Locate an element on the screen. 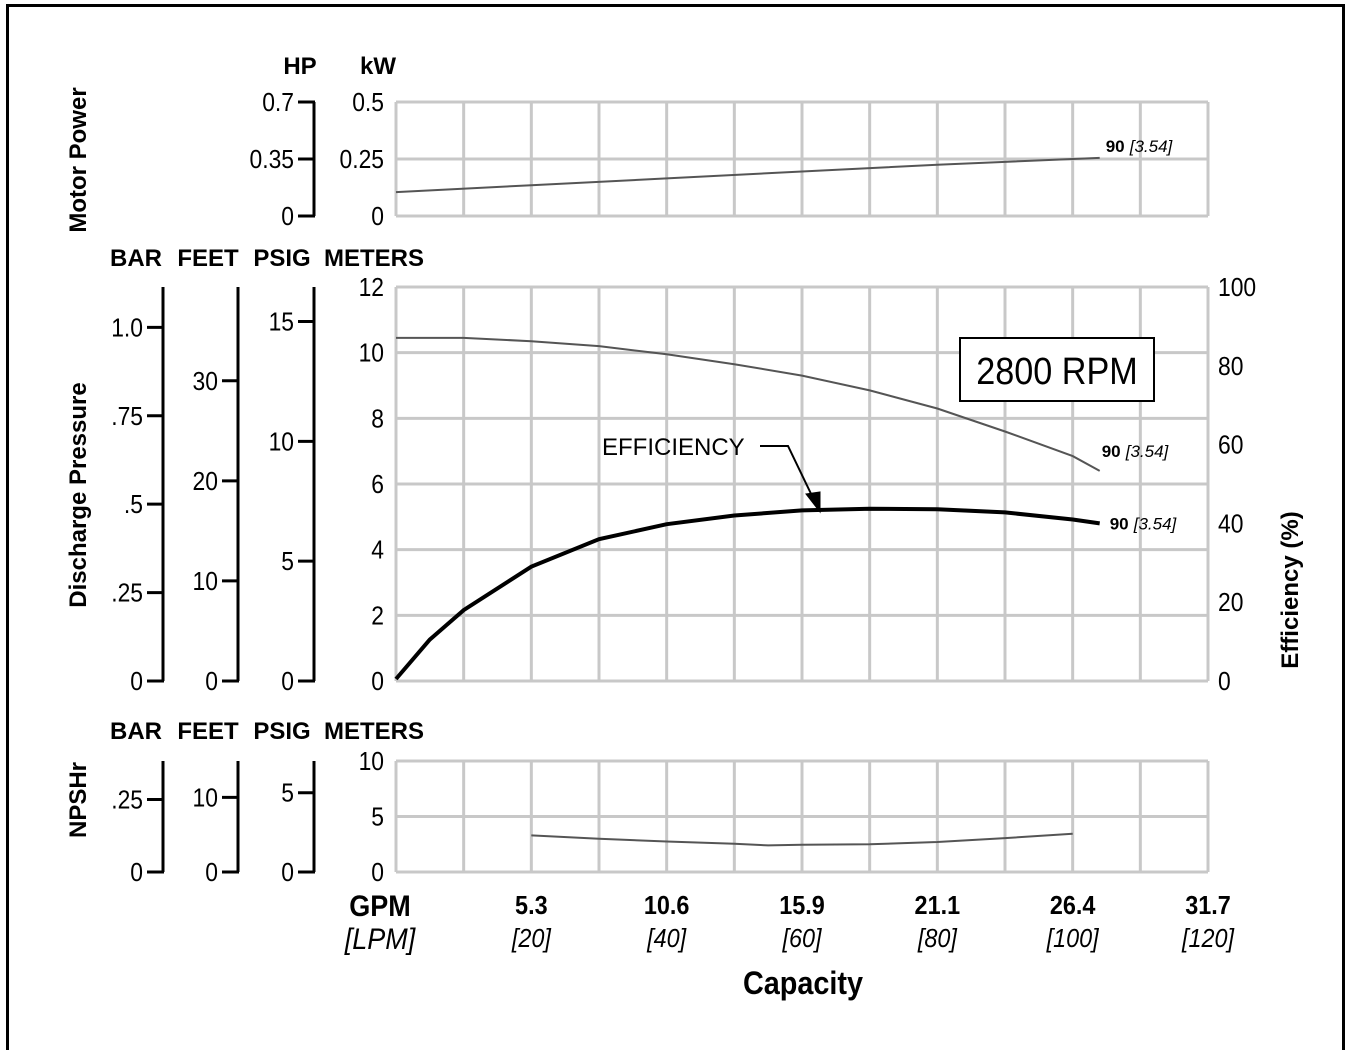  power-grid is located at coordinates (802, 159).